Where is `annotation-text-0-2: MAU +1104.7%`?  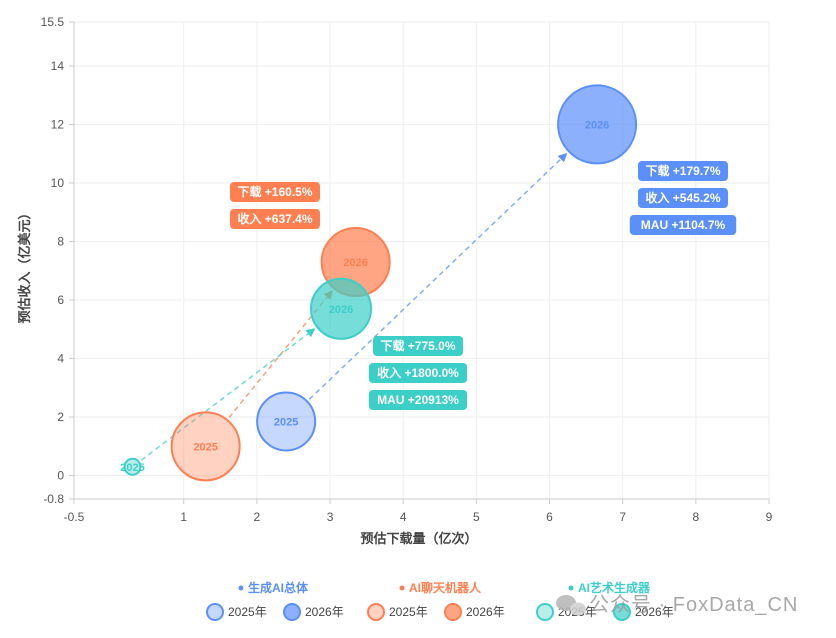
annotation-text-0-2: MAU +1104.7% is located at coordinates (683, 225).